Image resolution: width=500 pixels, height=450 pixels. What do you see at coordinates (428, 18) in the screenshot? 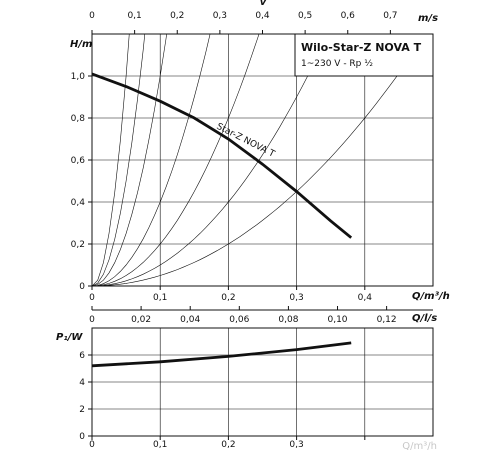
I see `top-axis-unit: m/s` at bounding box center [428, 18].